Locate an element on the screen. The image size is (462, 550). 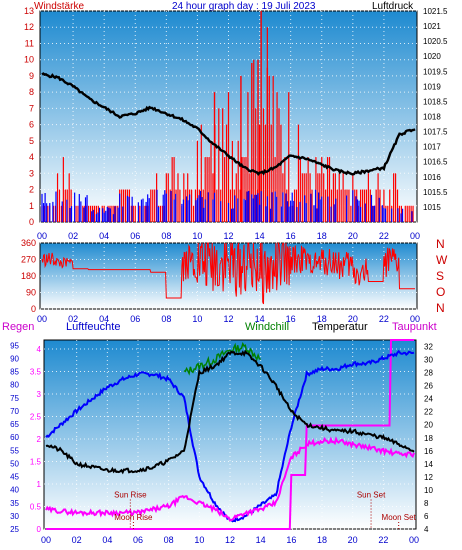
wind-speed-tick-label: 6 is located at coordinates (31, 125).